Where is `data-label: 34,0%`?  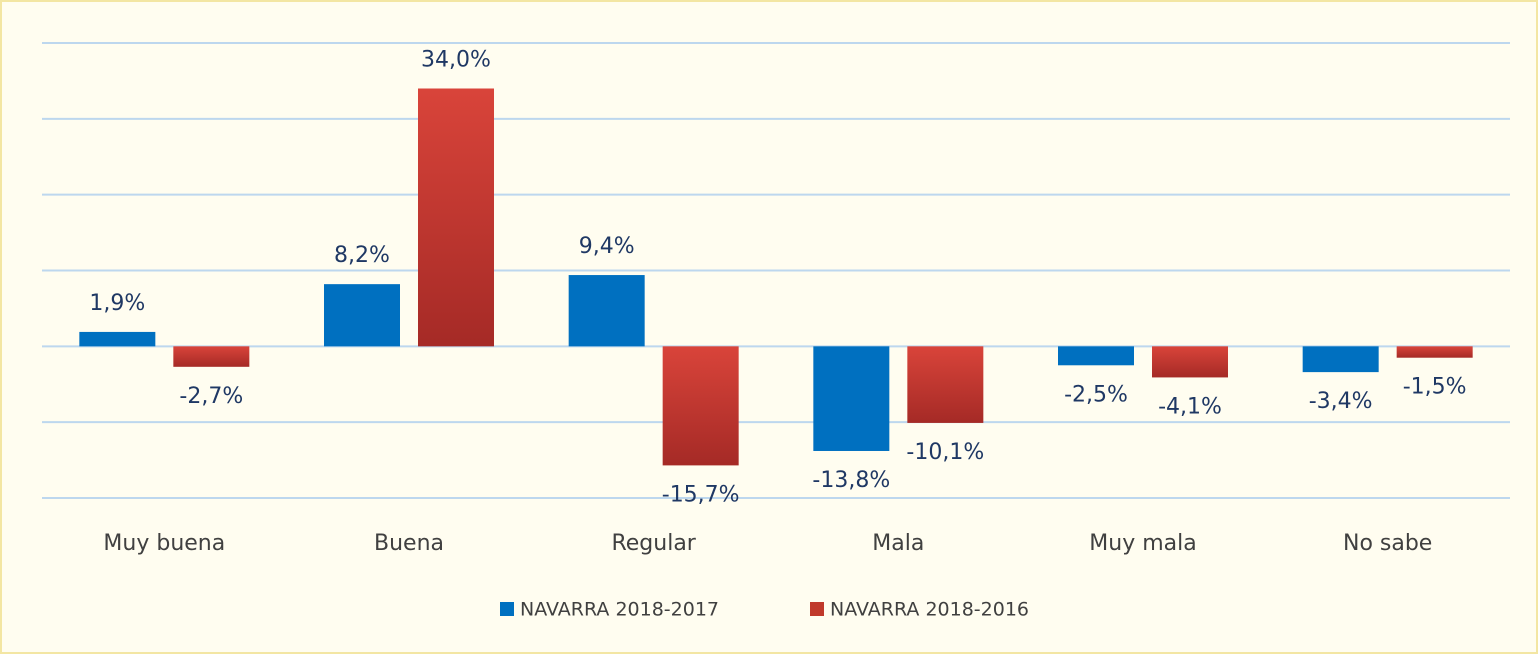
data-label: 34,0% is located at coordinates (456, 60).